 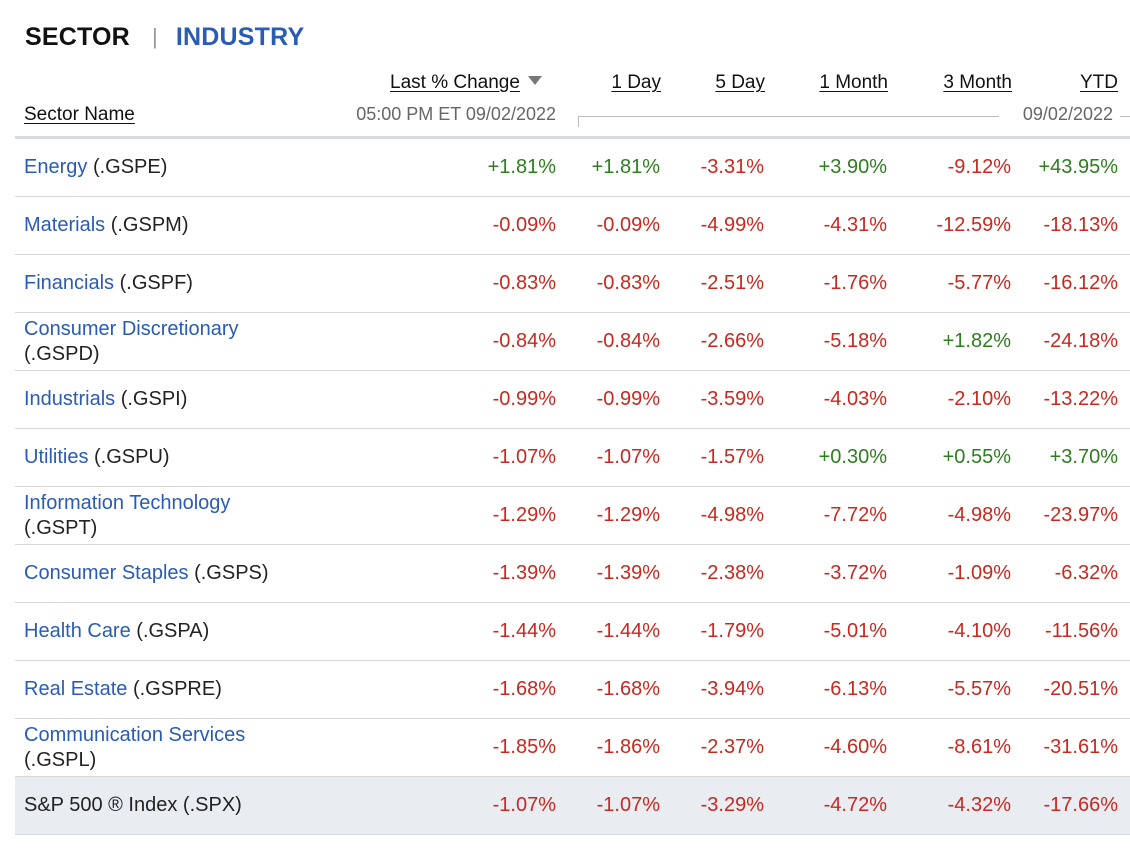 I want to click on cell-1-month: -5.01%, so click(x=855, y=631).